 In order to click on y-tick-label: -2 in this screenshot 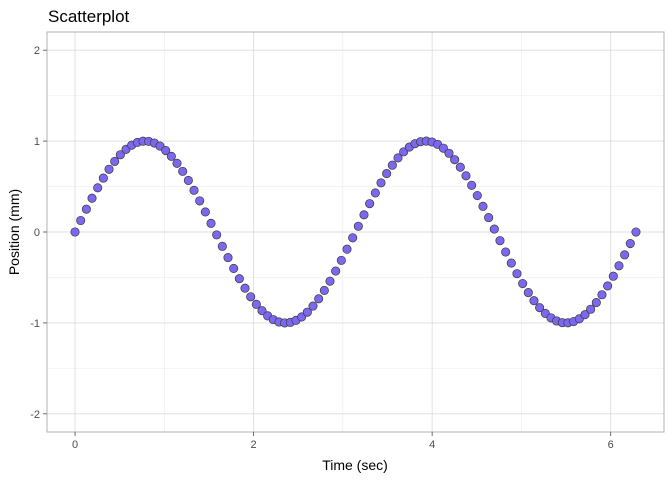, I will do `click(35, 415)`.